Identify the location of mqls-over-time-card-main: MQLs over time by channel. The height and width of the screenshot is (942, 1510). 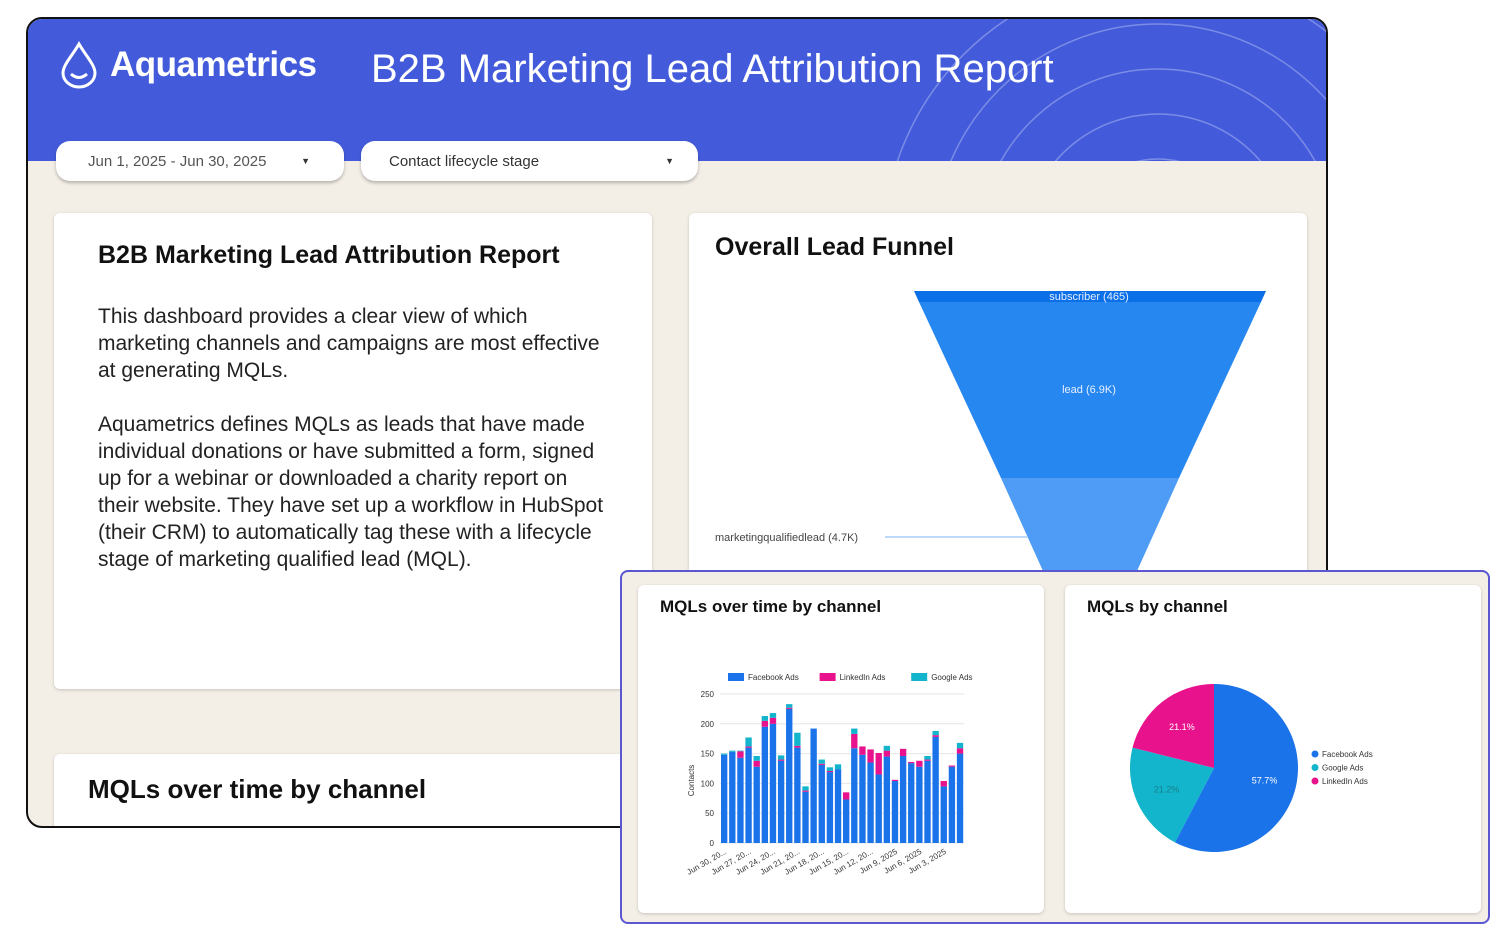
(344, 790).